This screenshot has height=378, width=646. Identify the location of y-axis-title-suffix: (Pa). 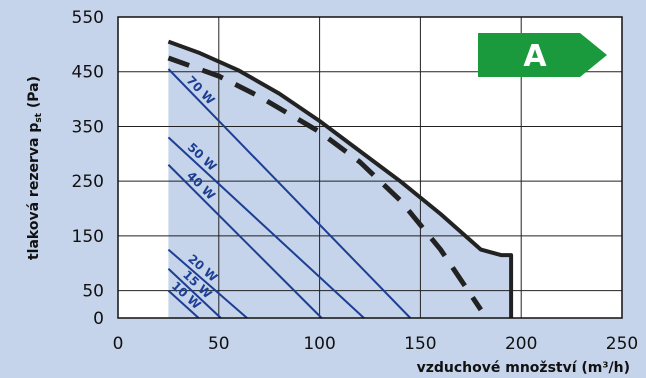
(34, 94).